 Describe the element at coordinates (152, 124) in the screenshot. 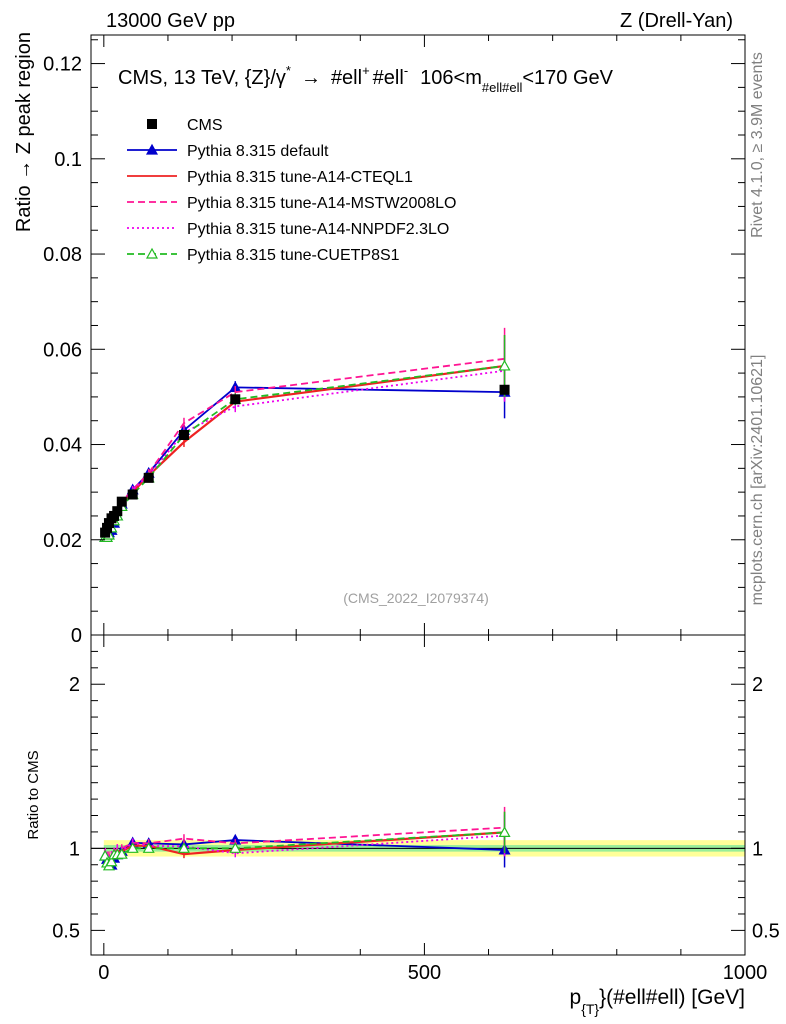

I see `legend-marker-data` at that location.